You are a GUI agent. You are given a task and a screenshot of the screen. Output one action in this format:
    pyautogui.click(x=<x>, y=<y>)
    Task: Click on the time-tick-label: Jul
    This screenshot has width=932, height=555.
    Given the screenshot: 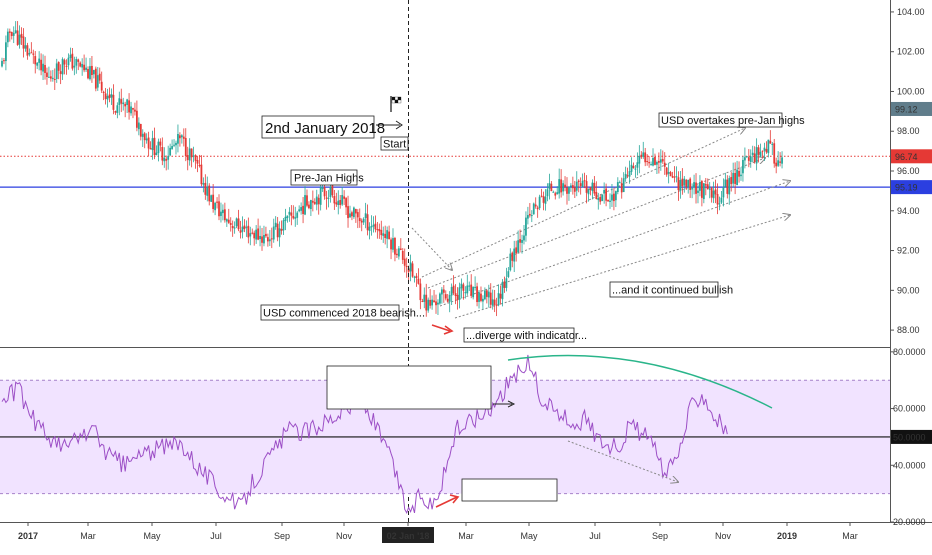 What is the action you would take?
    pyautogui.click(x=595, y=536)
    